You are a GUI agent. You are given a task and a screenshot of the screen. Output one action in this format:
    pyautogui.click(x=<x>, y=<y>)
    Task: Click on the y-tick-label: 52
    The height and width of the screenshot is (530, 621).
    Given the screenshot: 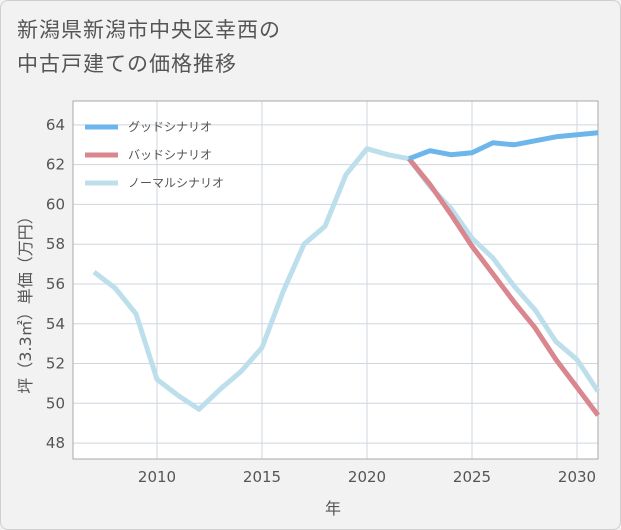 What is the action you would take?
    pyautogui.click(x=55, y=364)
    